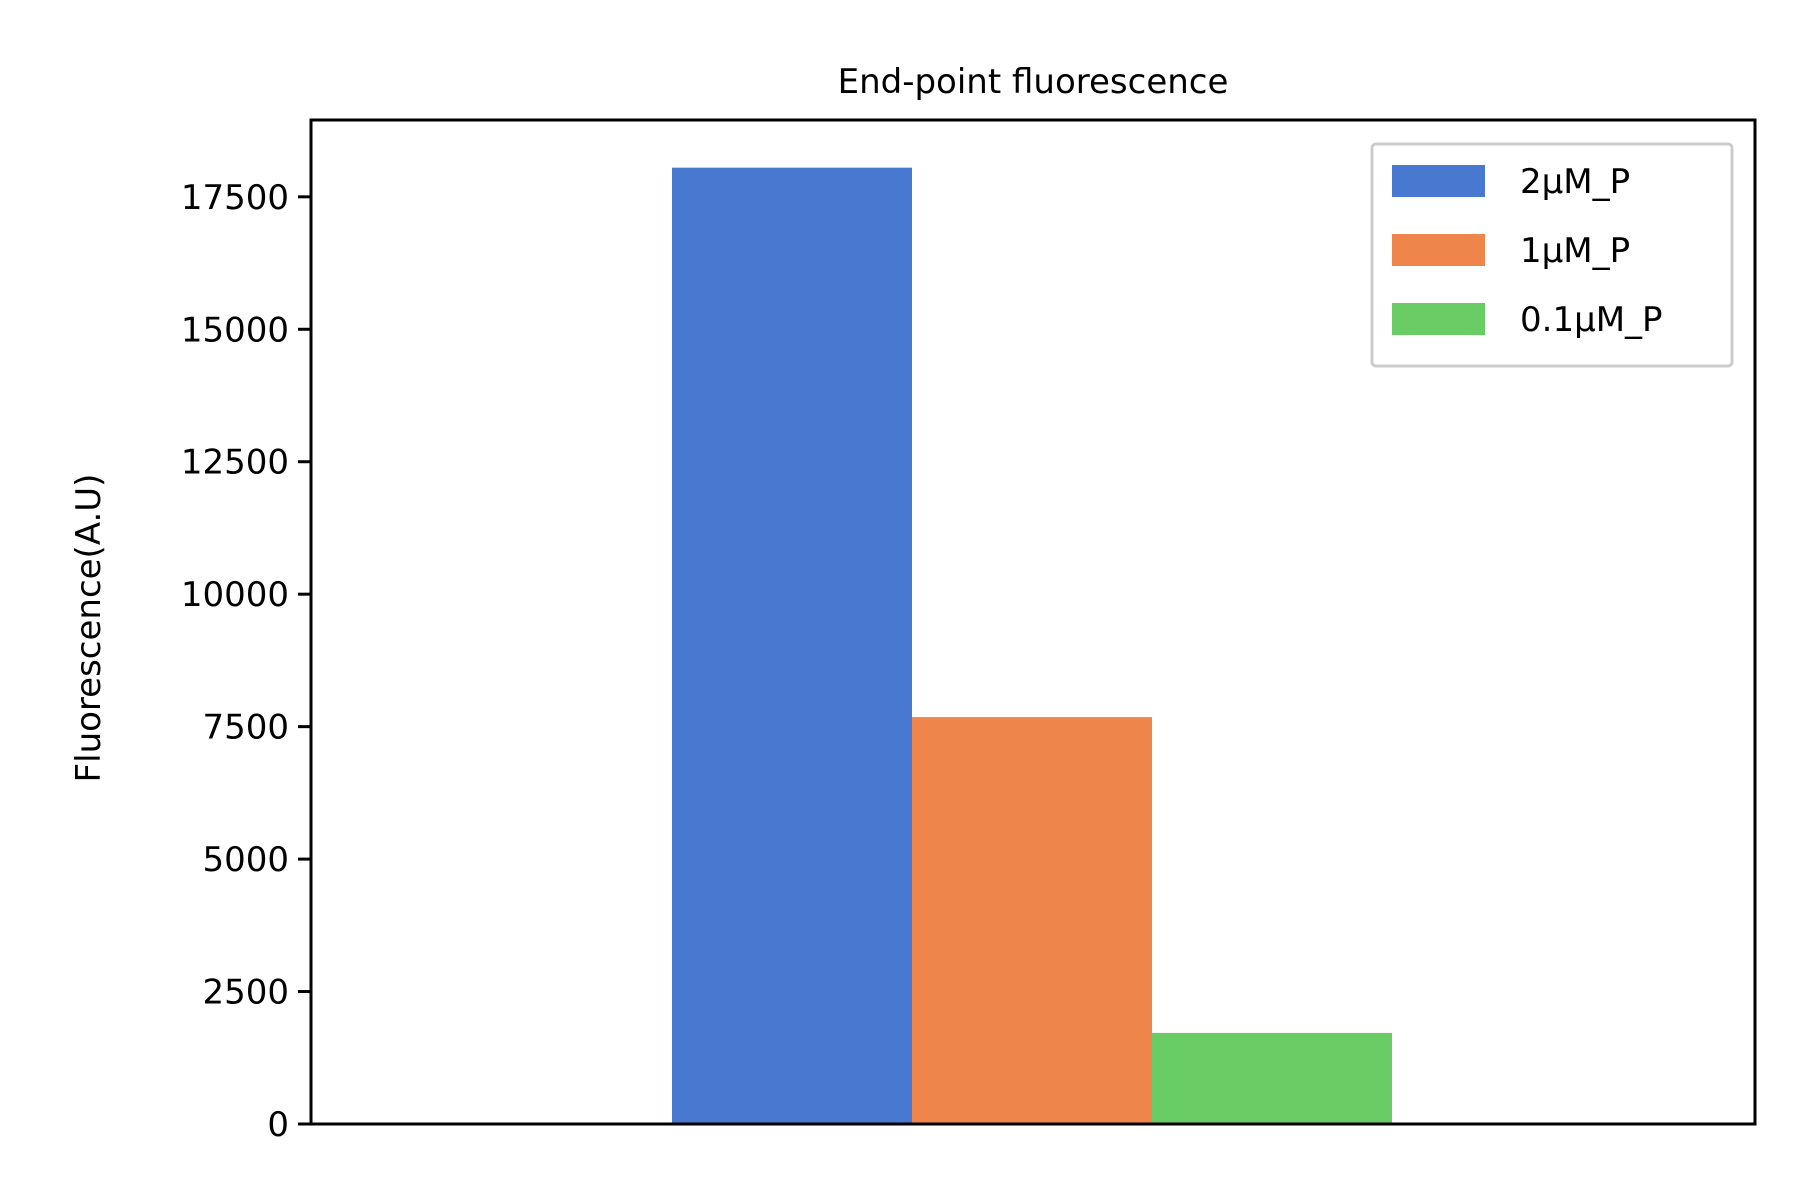 This screenshot has height=1204, width=1800. Describe the element at coordinates (245, 860) in the screenshot. I see `y-tick-label: 5000` at that location.